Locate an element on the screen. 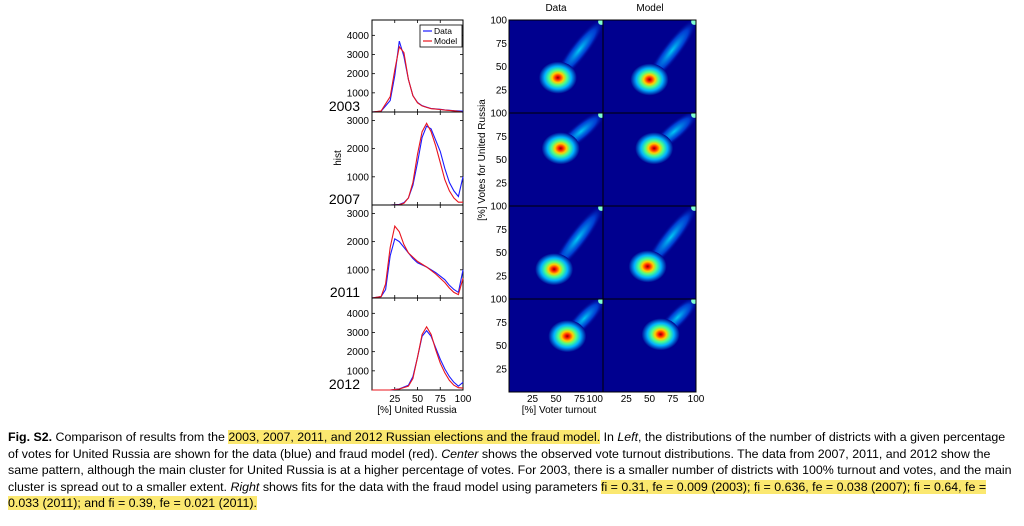 This screenshot has width=1024, height=526. heatmap-panel-2003-data is located at coordinates (556, 66).